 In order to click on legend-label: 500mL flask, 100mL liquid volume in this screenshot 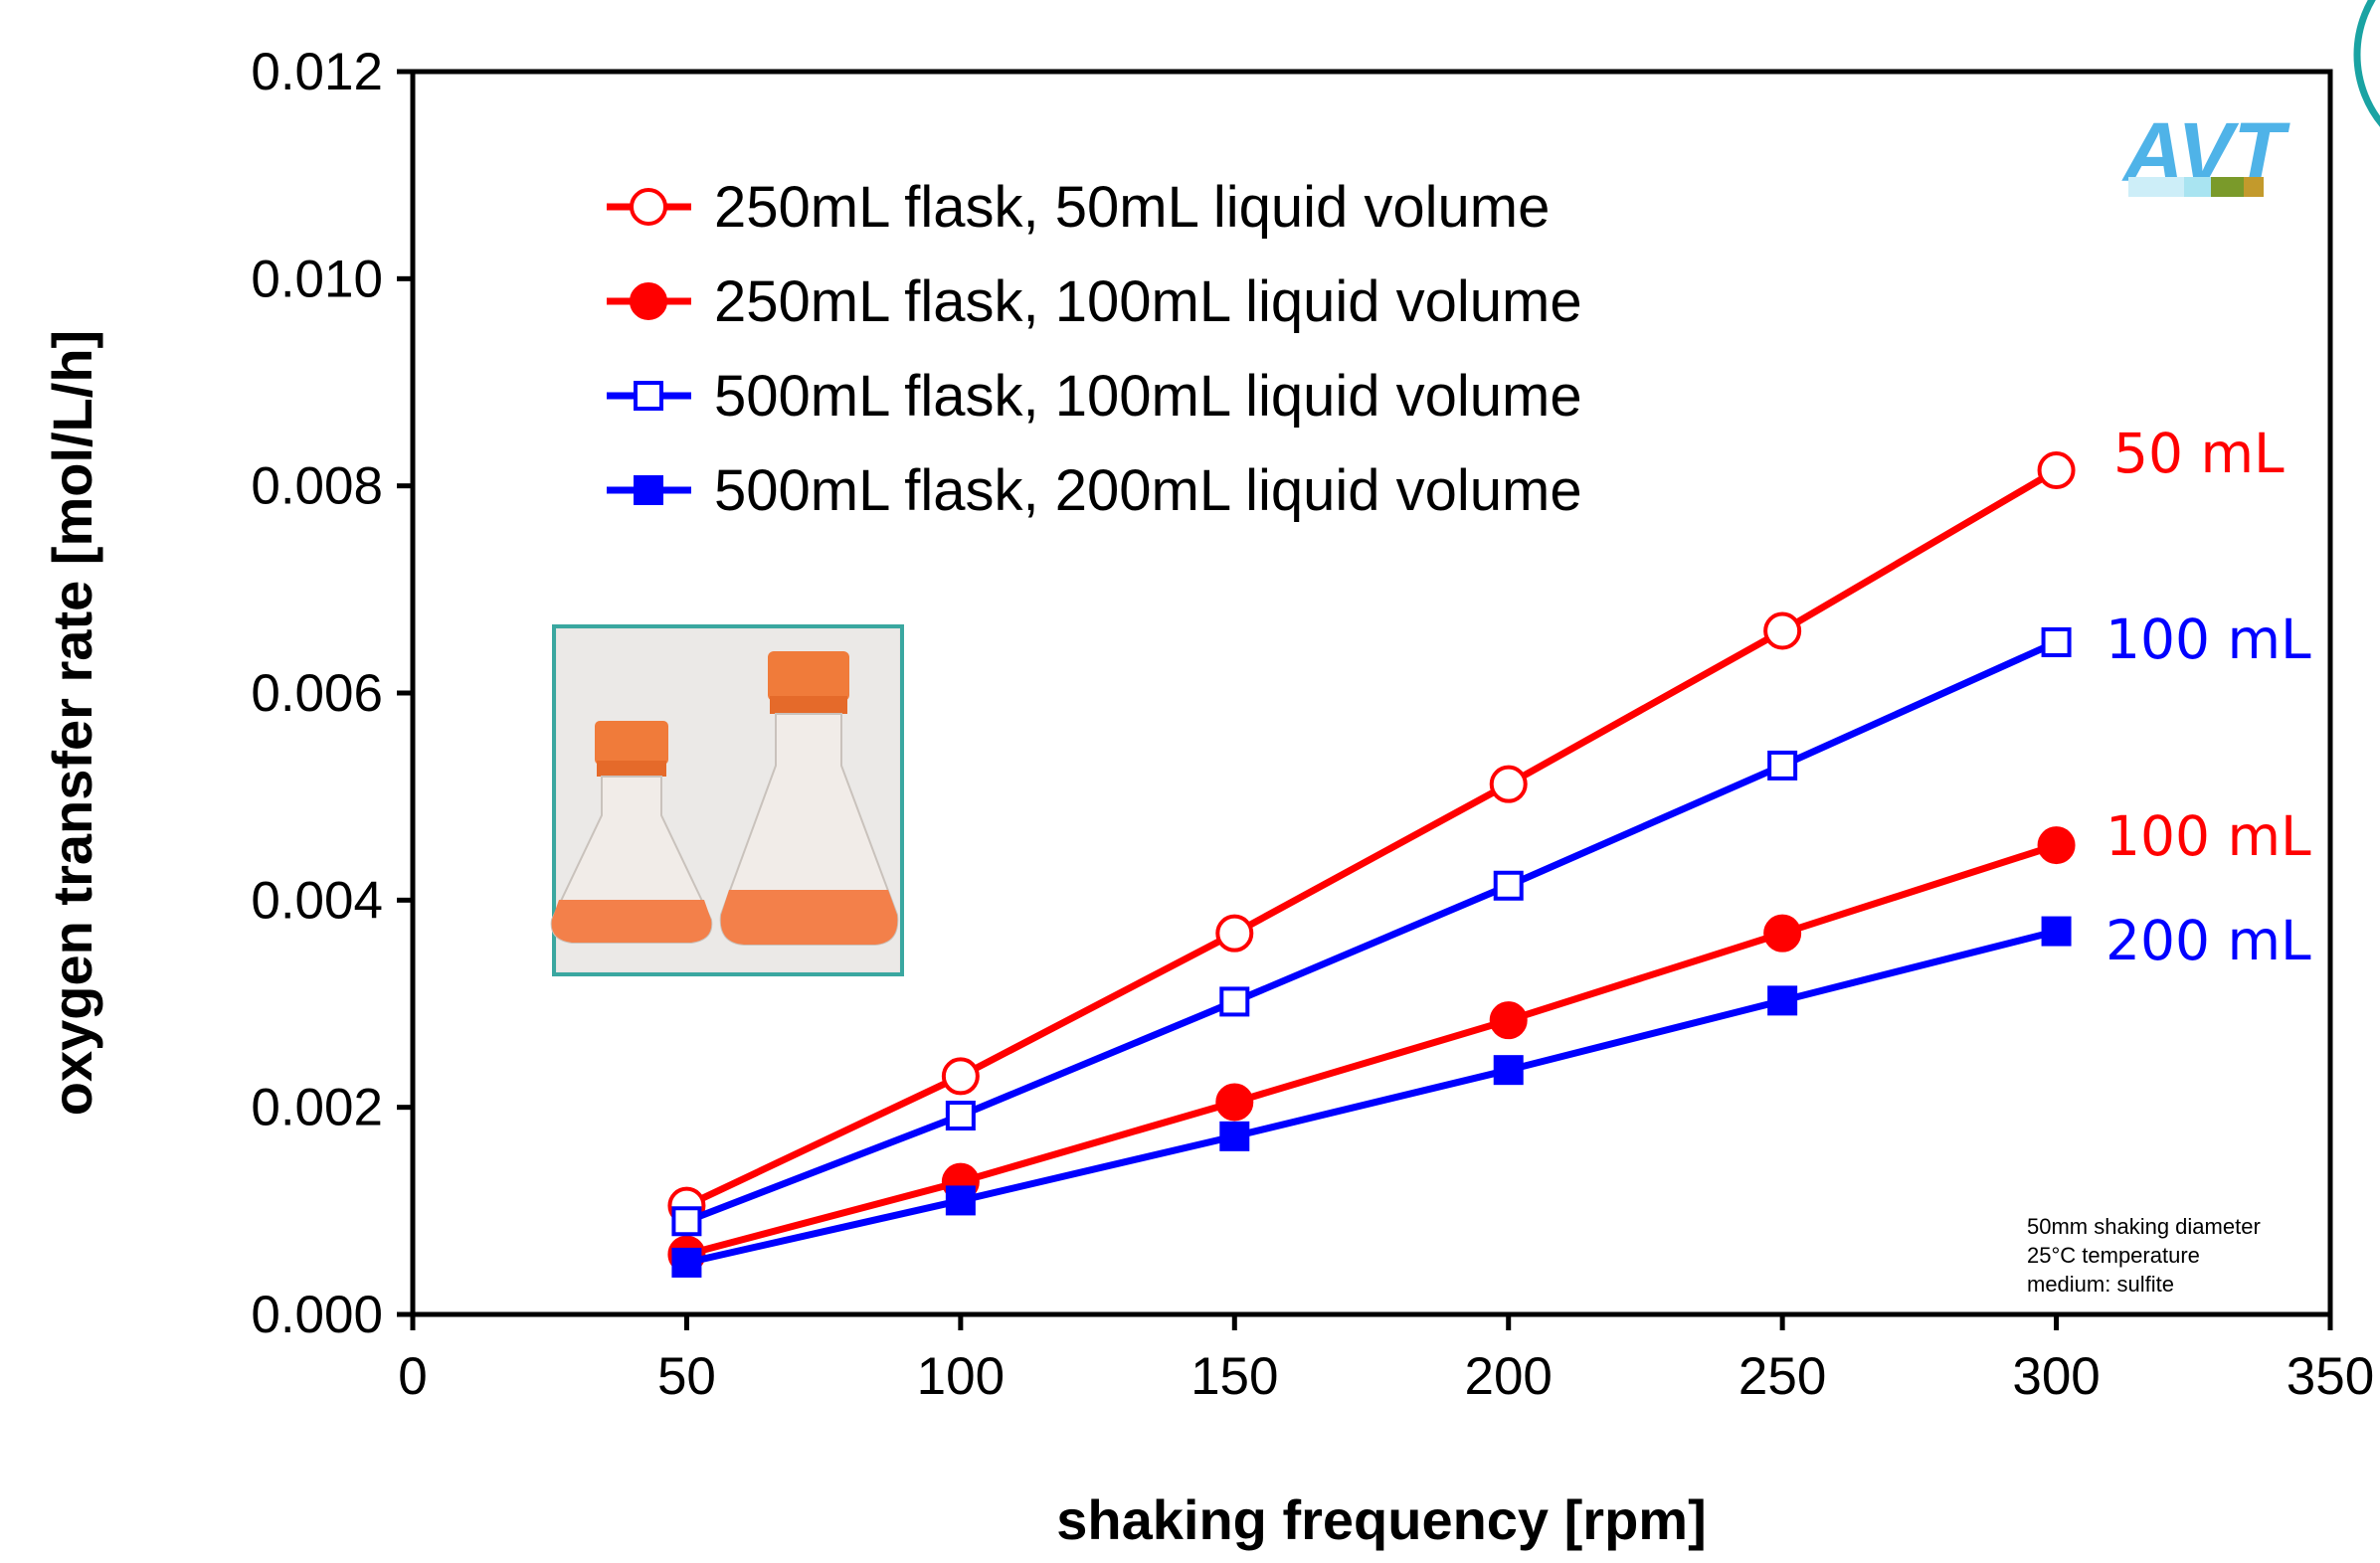, I will do `click(1148, 396)`.